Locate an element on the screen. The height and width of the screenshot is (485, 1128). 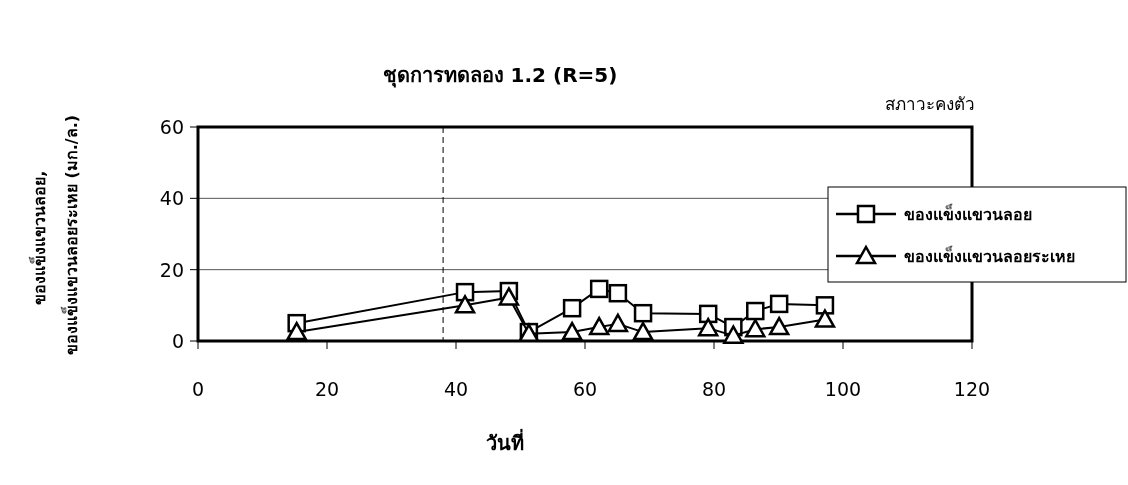
y-axis-title: ของแข็งแขวนลอย, ของแข็งแขวนลอยระเหย (มก./ล.) is located at coordinates (54, 235).